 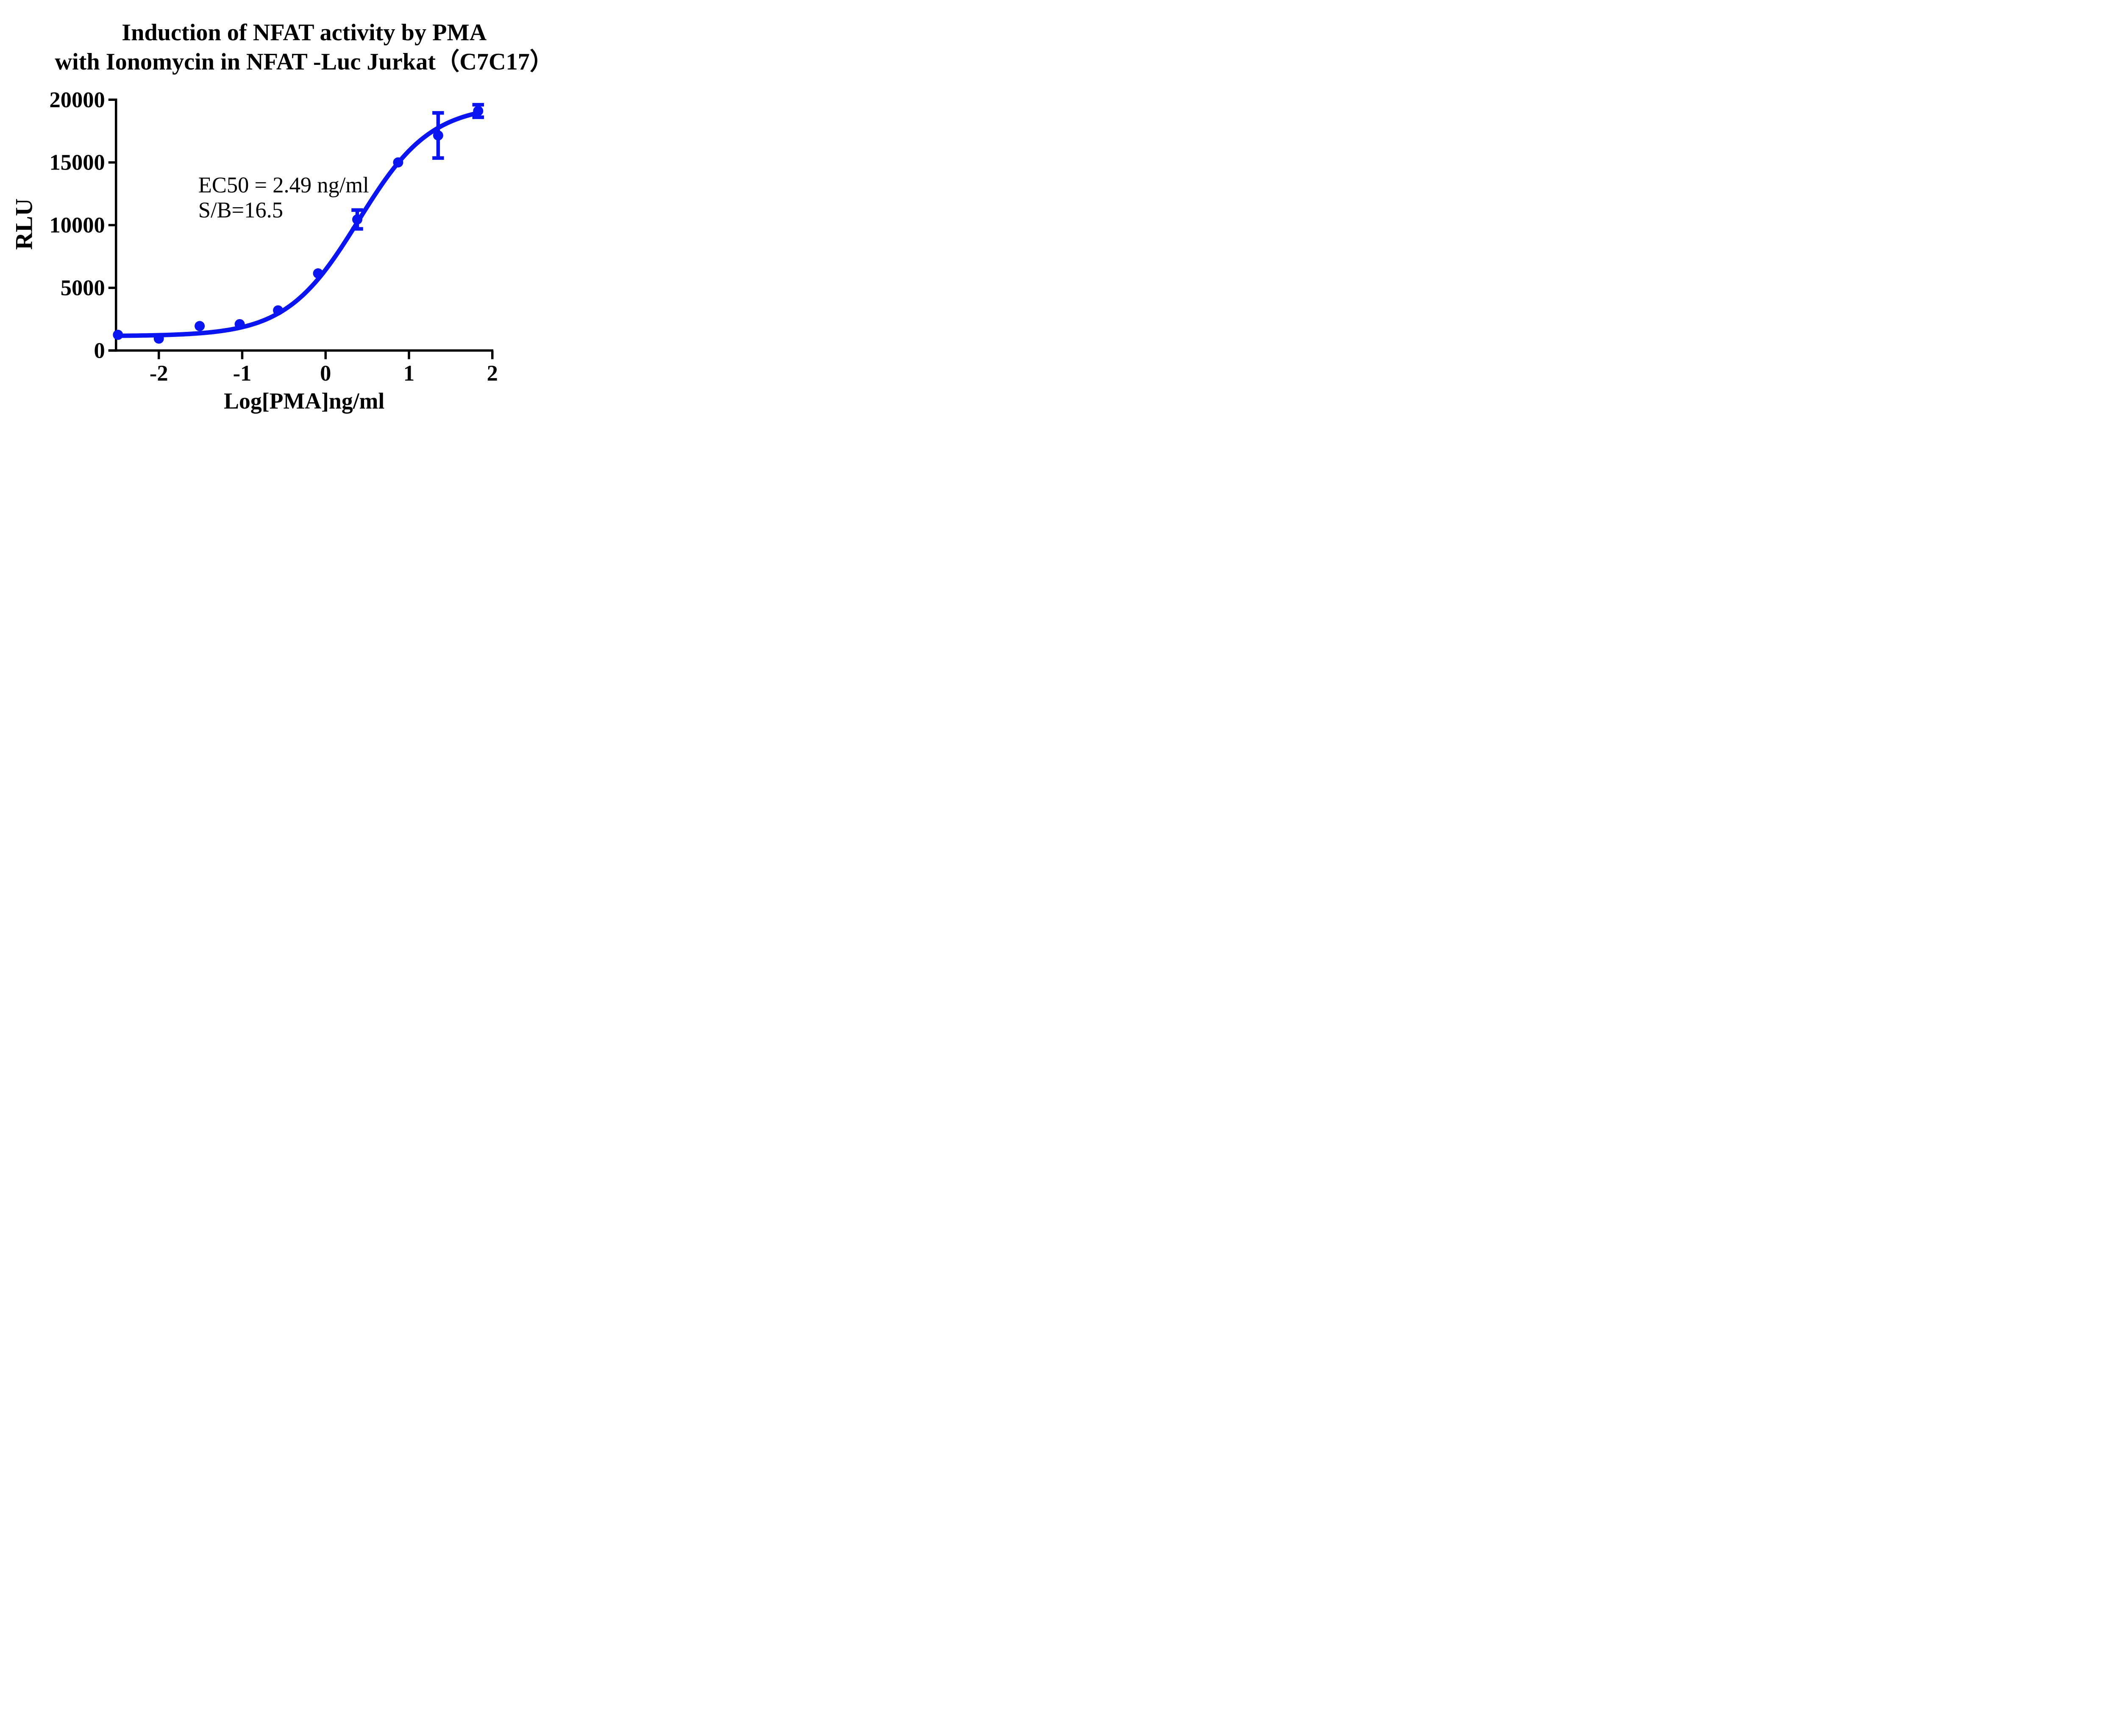 I want to click on y-tick-label: 5000, so click(x=83, y=288).